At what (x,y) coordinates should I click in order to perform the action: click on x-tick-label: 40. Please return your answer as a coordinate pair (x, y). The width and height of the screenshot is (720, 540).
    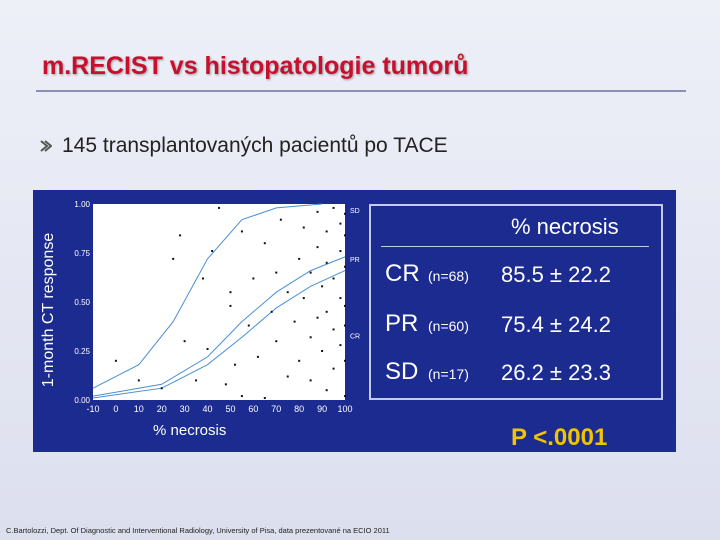
    Looking at the image, I should click on (208, 409).